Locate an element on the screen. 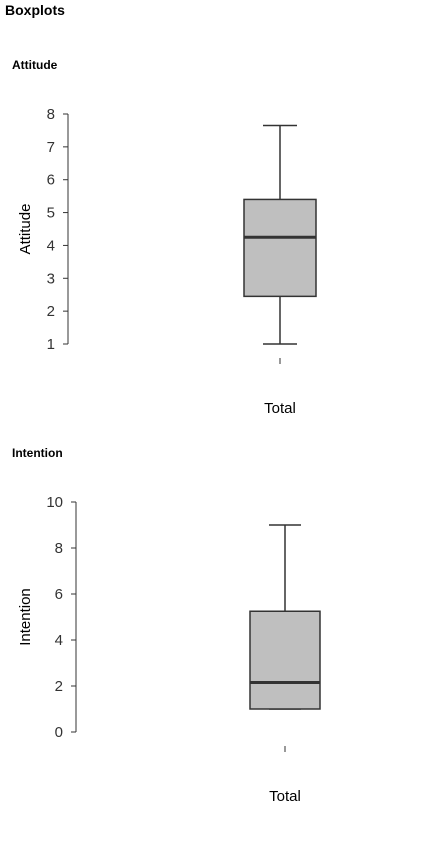 This screenshot has width=441, height=854. y-tick-label: 5 is located at coordinates (51, 213).